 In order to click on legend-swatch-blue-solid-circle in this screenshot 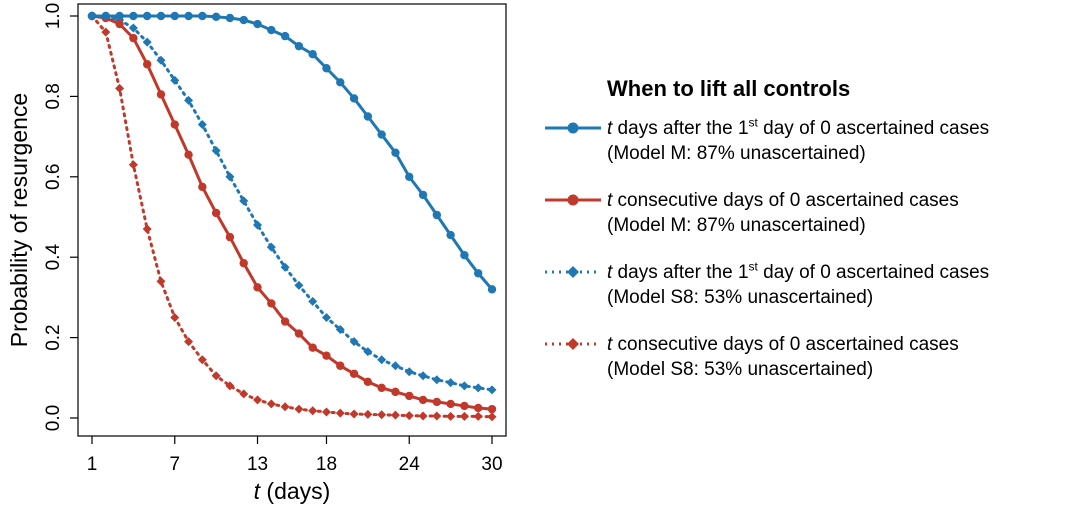, I will do `click(573, 128)`.